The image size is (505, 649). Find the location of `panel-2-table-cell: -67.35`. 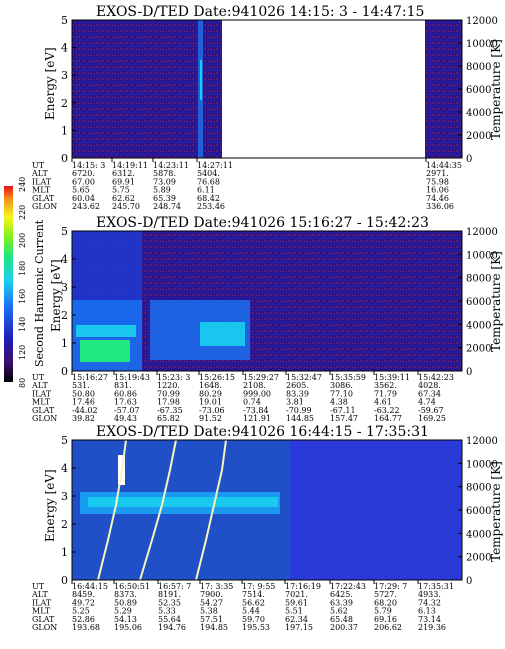

panel-2-table-cell: -67.35 is located at coordinates (170, 410).